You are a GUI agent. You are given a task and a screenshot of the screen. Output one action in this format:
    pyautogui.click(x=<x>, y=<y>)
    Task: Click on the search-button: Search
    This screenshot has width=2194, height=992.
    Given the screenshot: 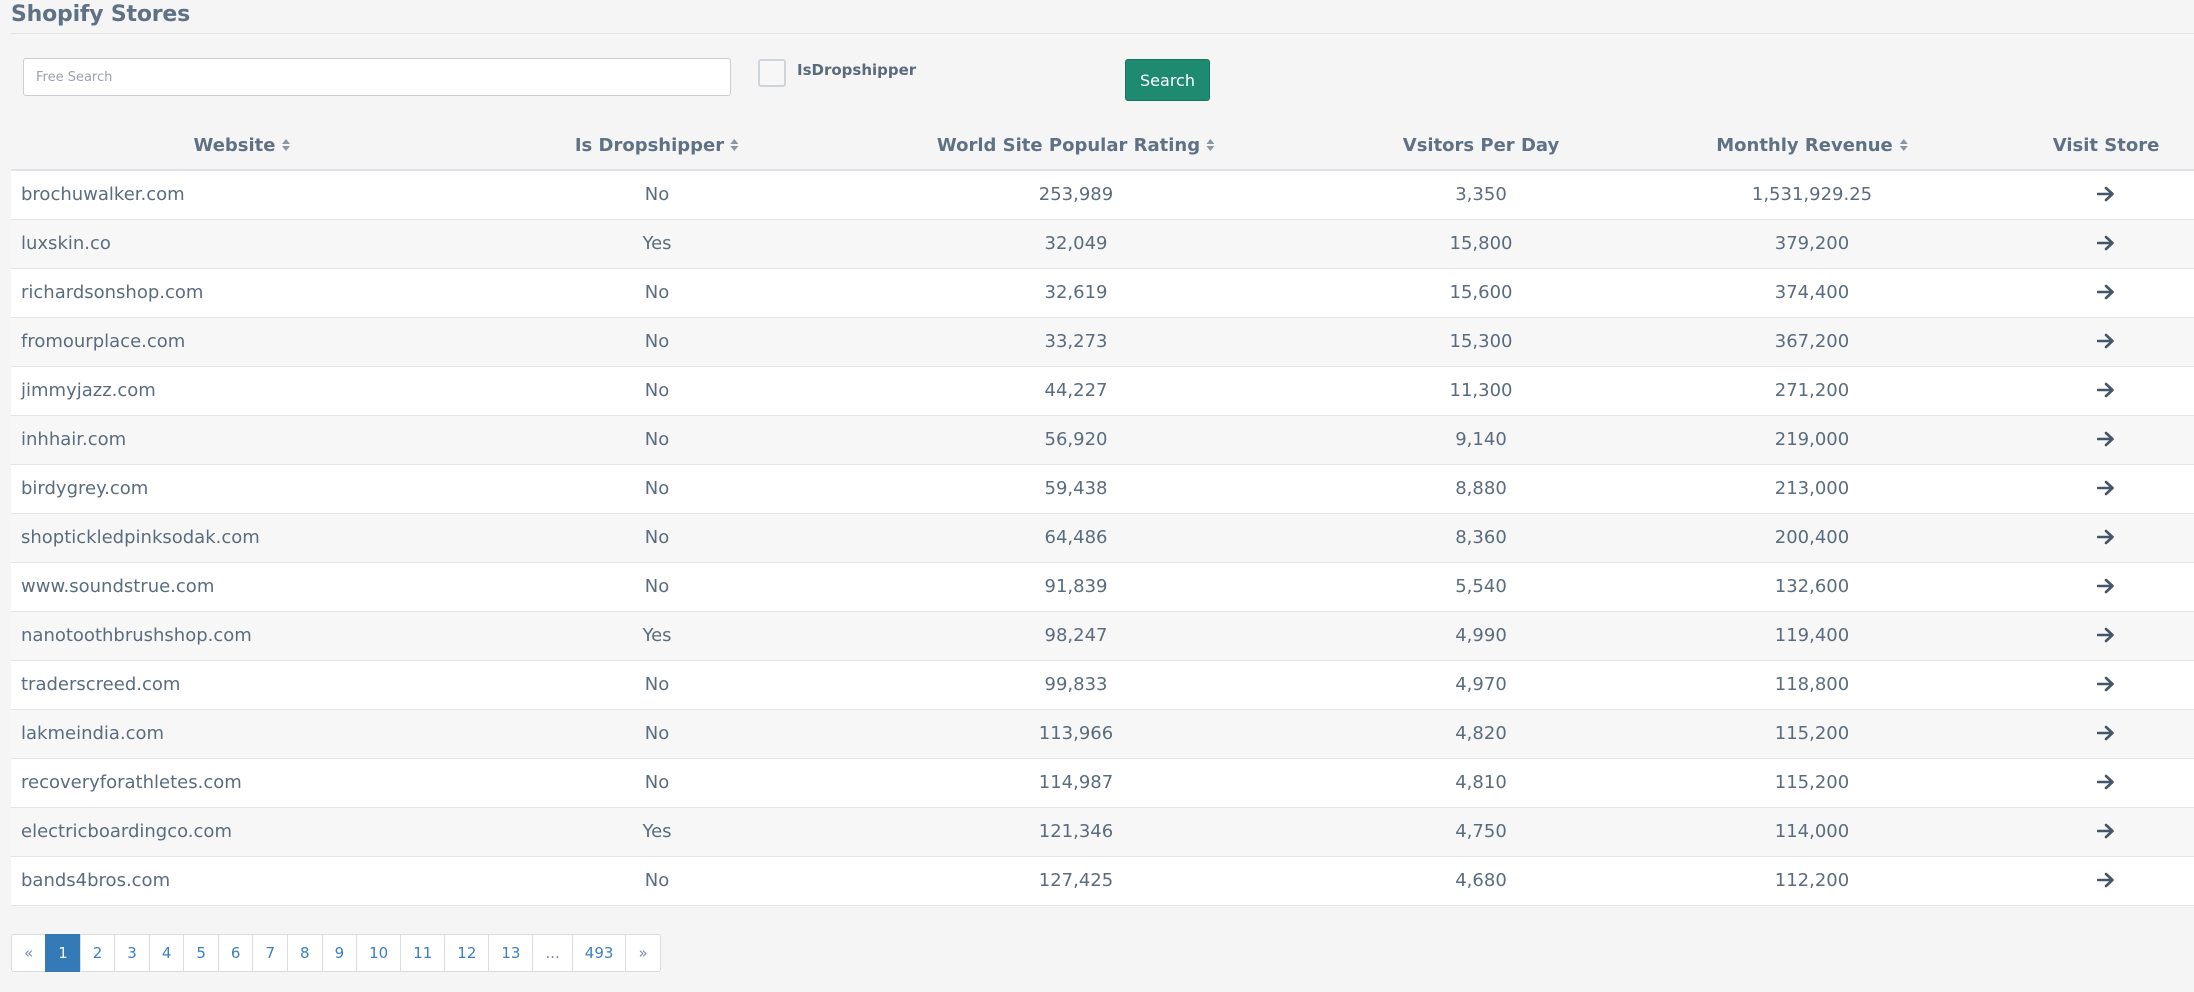 What is the action you would take?
    pyautogui.click(x=1167, y=80)
    